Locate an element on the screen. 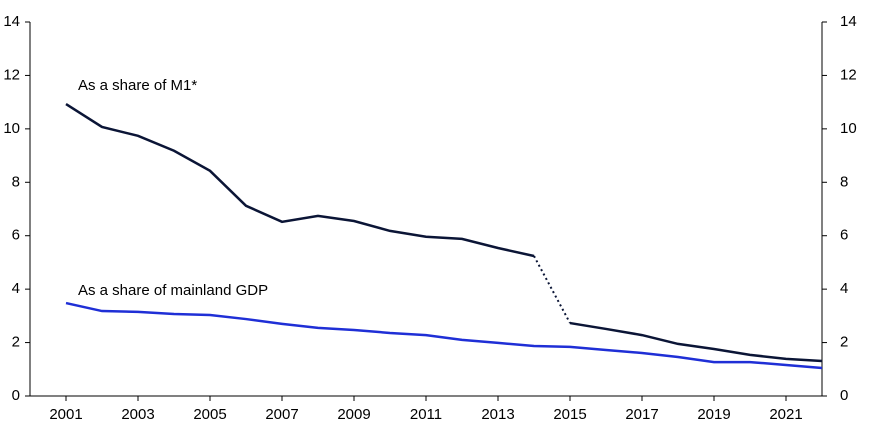 This screenshot has height=430, width=877. y-tick-label: 2 is located at coordinates (16, 342).